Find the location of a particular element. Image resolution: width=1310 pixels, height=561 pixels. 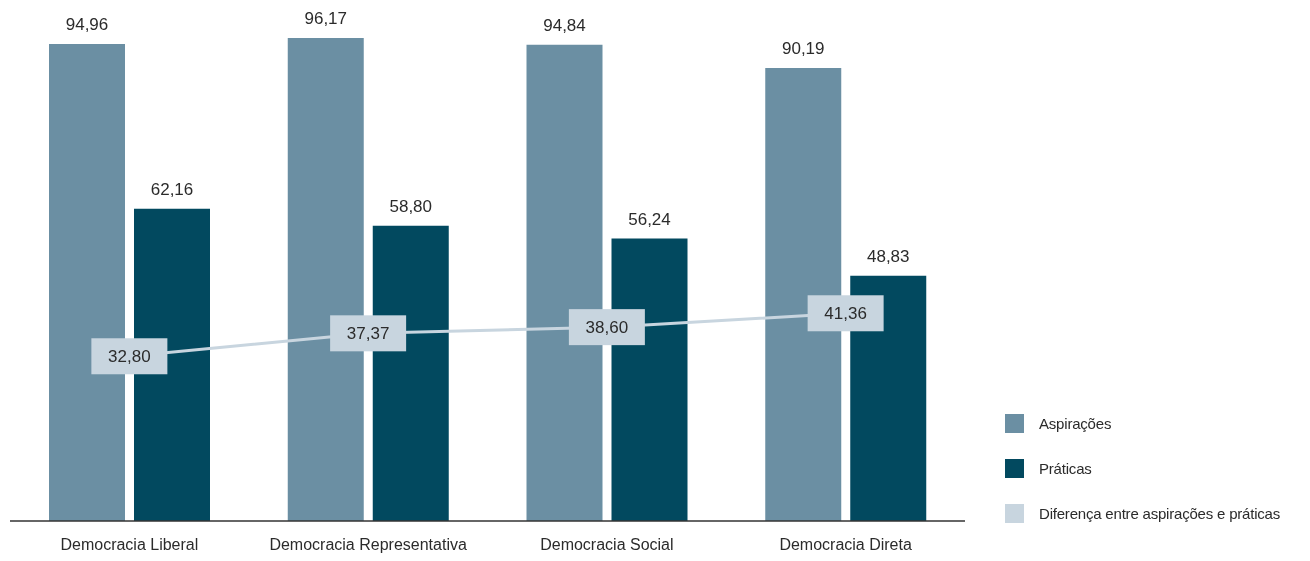

data-label: 90,19 is located at coordinates (803, 49).